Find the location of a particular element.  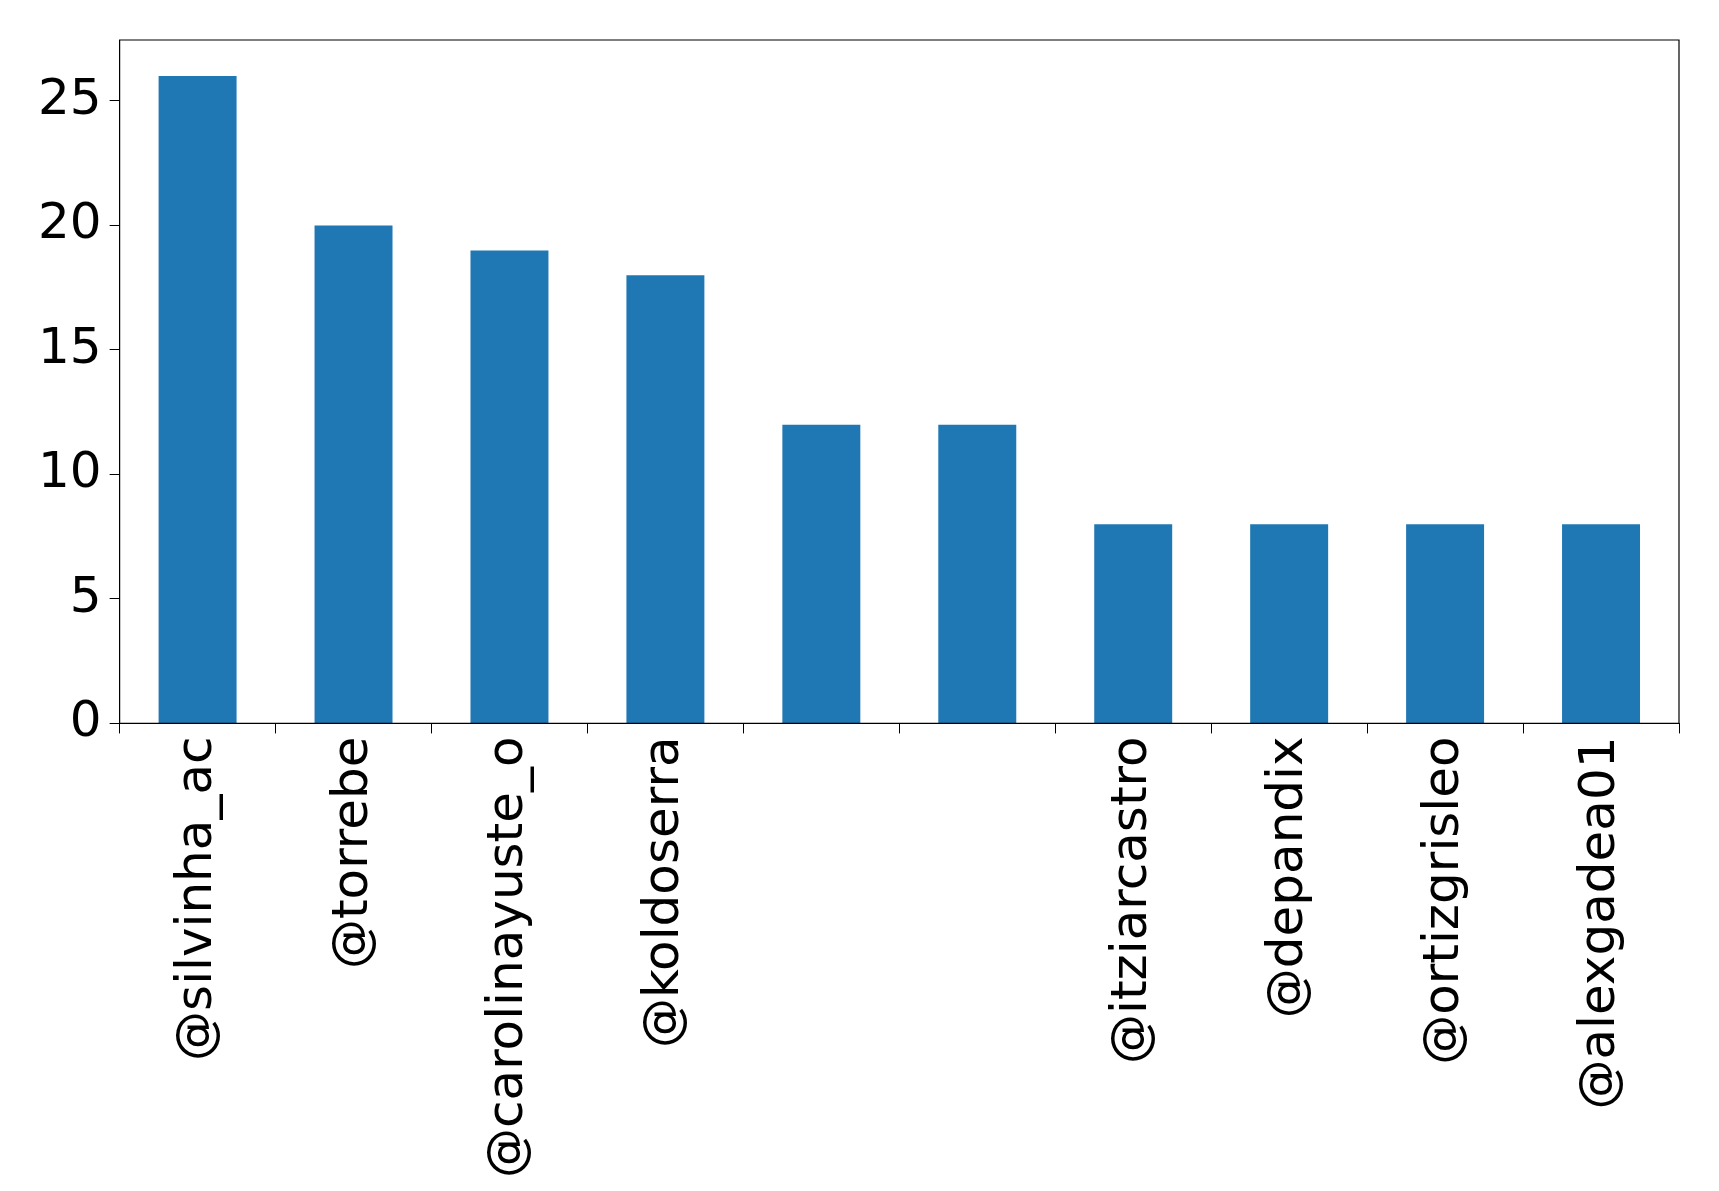

x-tick-label: @torrebe is located at coordinates (349, 853).